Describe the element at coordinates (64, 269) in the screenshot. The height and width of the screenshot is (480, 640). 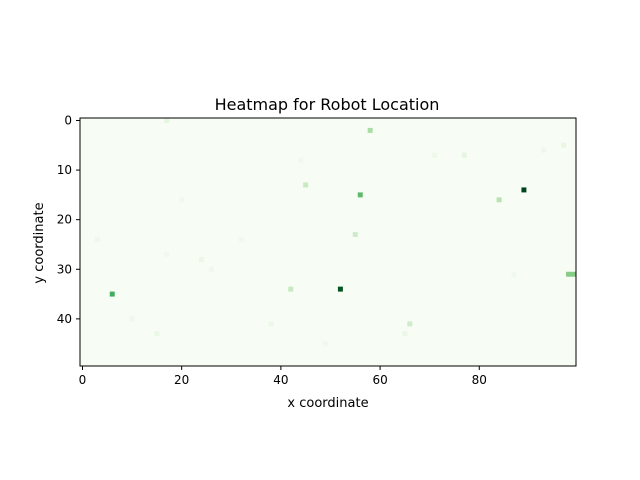
I see `y-tick-label: 30` at that location.